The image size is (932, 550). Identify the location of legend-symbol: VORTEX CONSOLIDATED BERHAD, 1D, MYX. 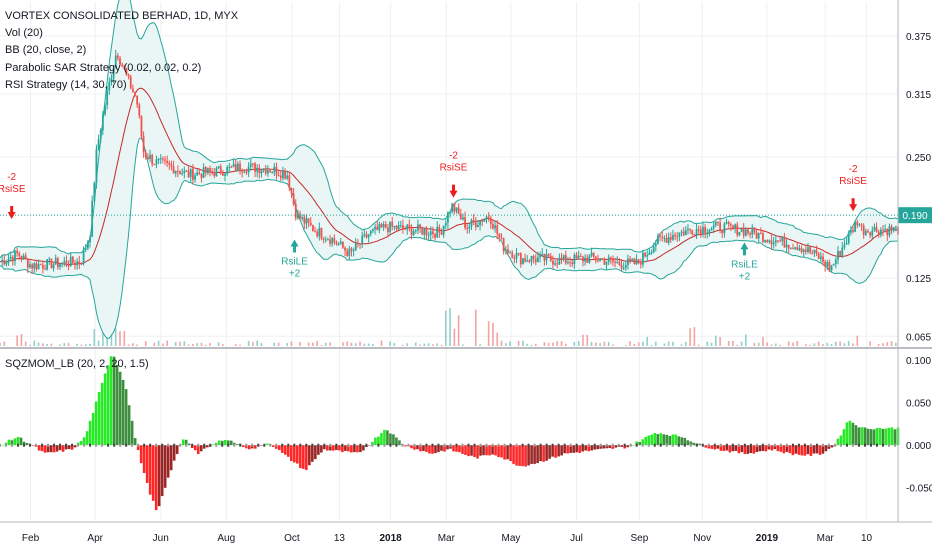
(122, 16).